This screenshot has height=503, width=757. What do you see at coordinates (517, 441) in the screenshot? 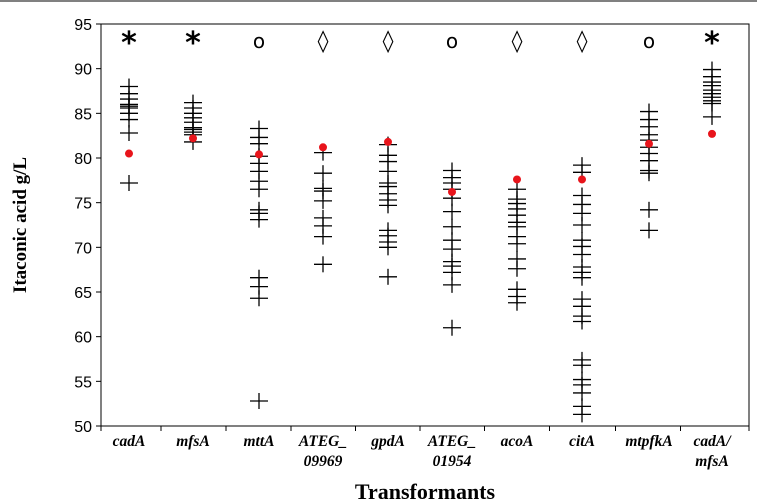
I see `x-category-label: acoA` at bounding box center [517, 441].